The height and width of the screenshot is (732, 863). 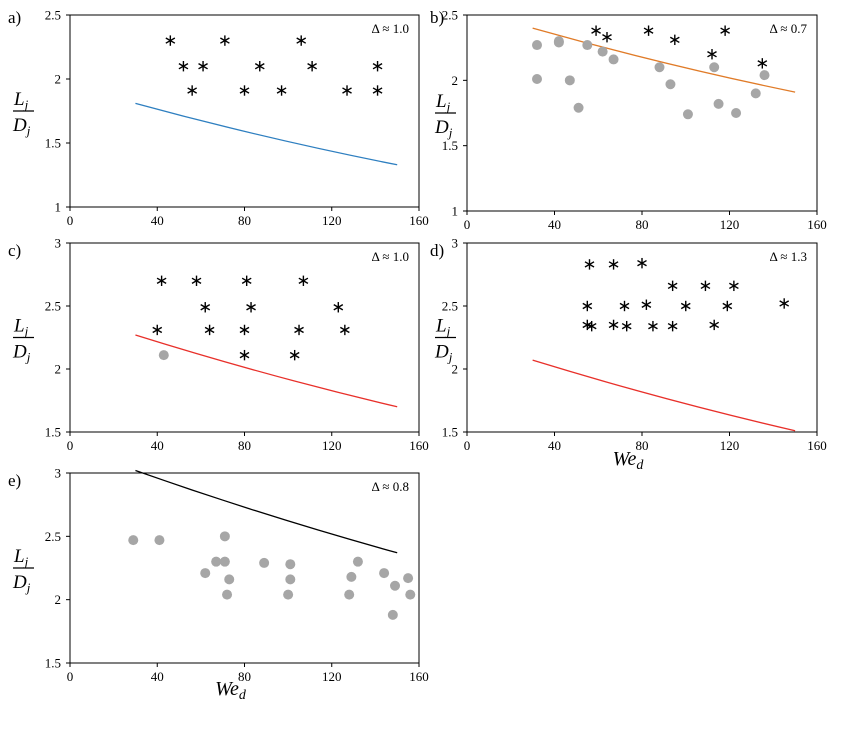 What do you see at coordinates (390, 28) in the screenshot?
I see `delta-annotation: Δ ≈ 1.0` at bounding box center [390, 28].